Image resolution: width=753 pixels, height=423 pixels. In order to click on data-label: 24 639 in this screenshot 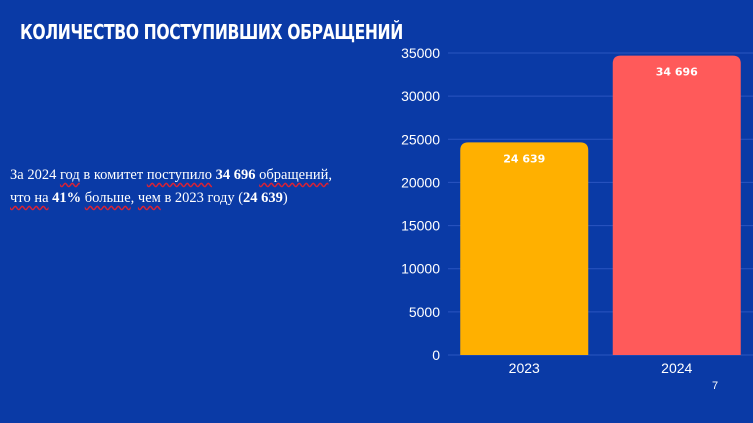, I will do `click(524, 158)`.